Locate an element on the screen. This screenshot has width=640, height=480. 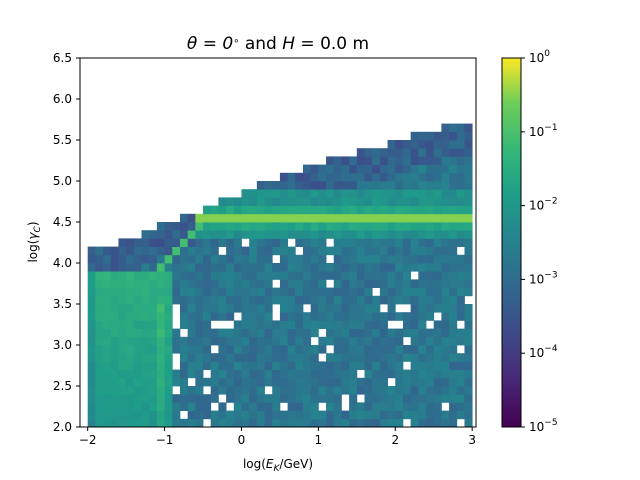
colorbar-tick-label: 10−3 is located at coordinates (543, 278).